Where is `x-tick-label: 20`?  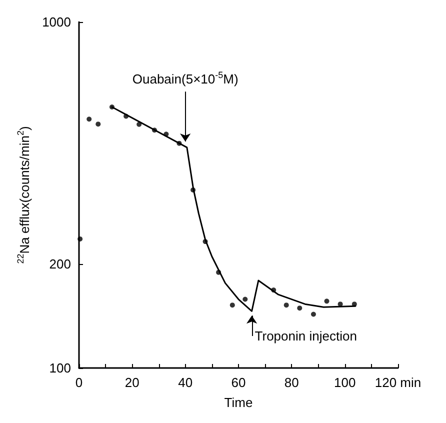
x-tick-label: 20 is located at coordinates (132, 382).